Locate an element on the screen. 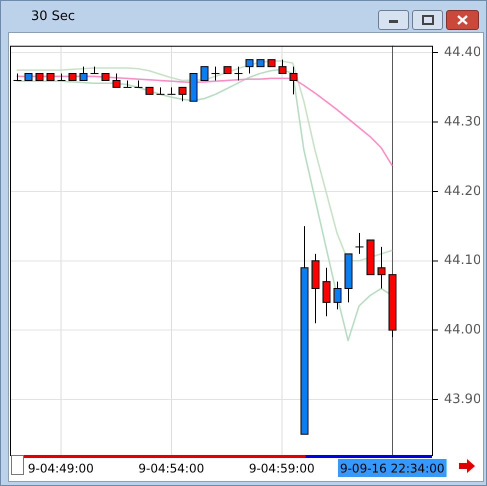  y-tick-label: 44.00 is located at coordinates (463, 330).